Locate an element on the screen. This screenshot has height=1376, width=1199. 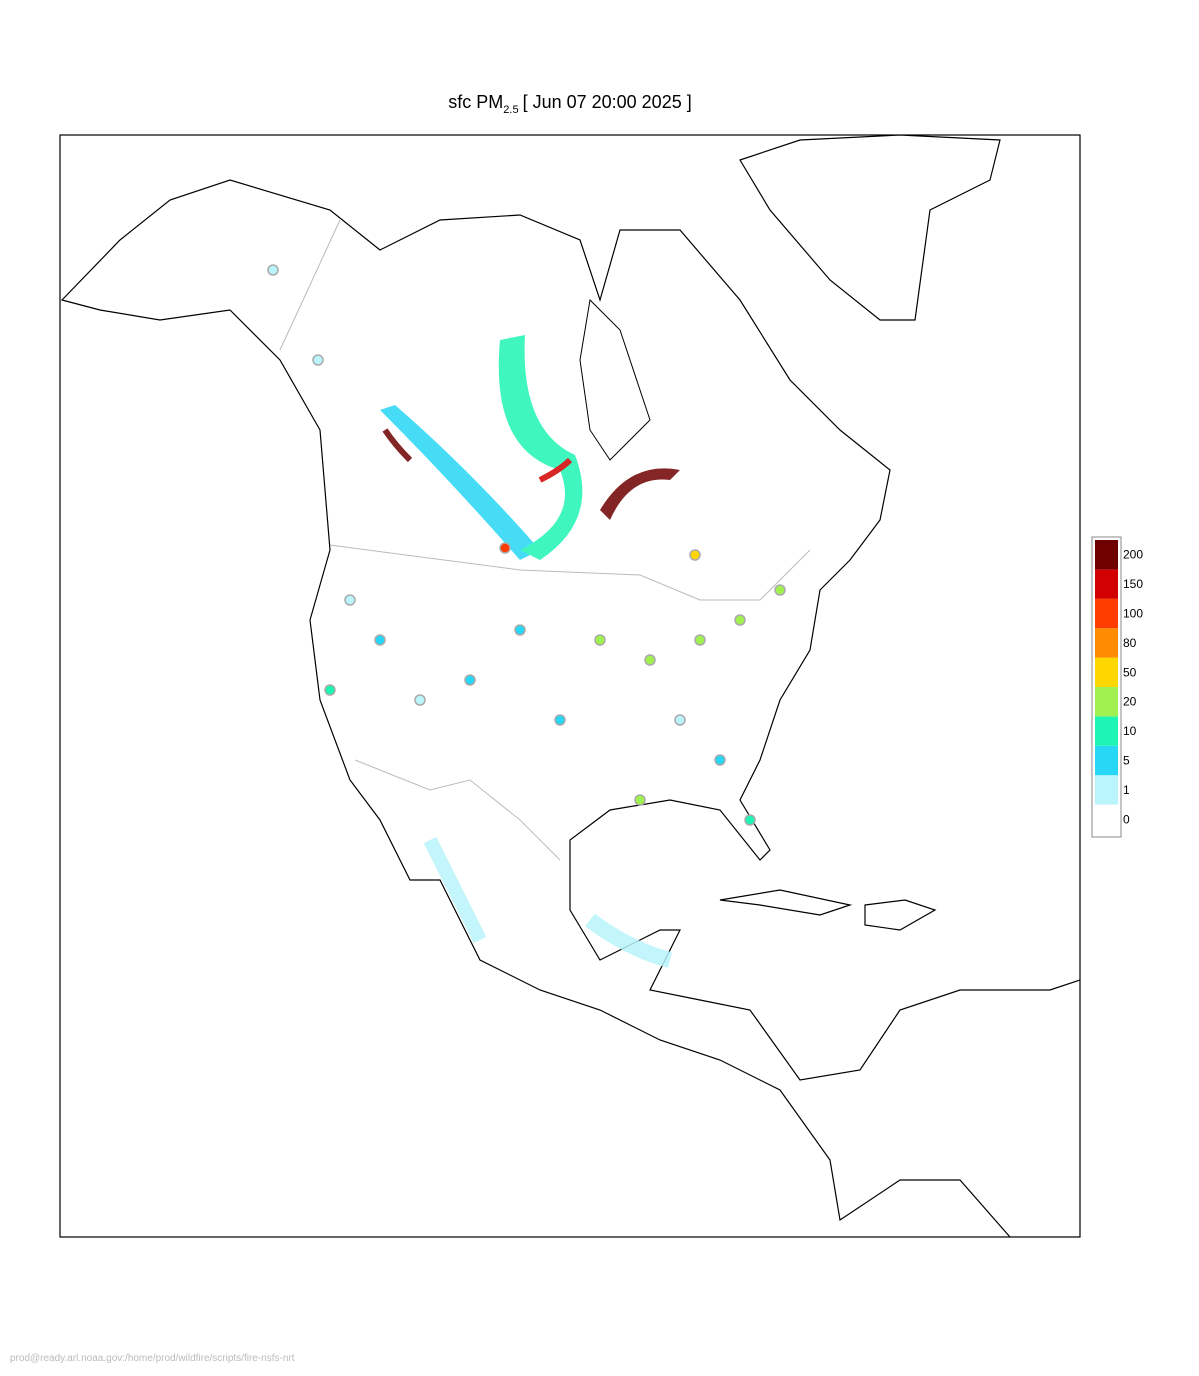
legend-label: 50 is located at coordinates (1130, 672).